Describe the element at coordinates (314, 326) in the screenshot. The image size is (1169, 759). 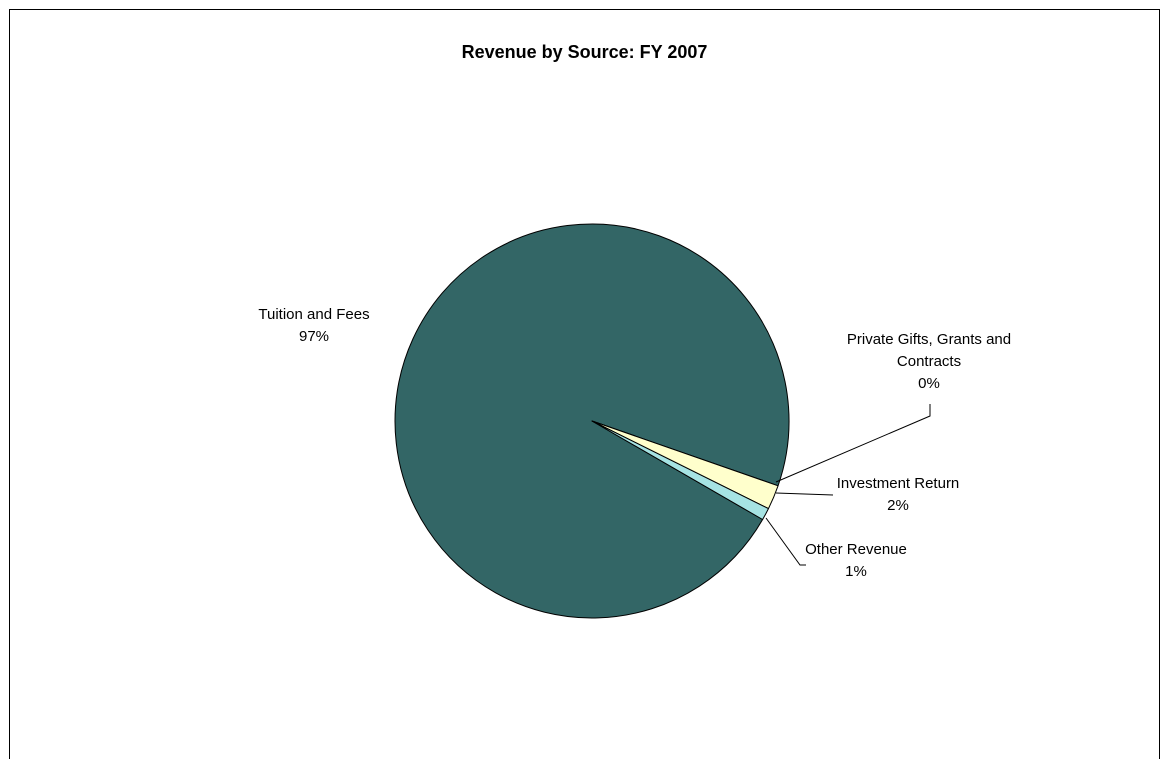
I see `slice-label: Tuition and Fees 97%` at that location.